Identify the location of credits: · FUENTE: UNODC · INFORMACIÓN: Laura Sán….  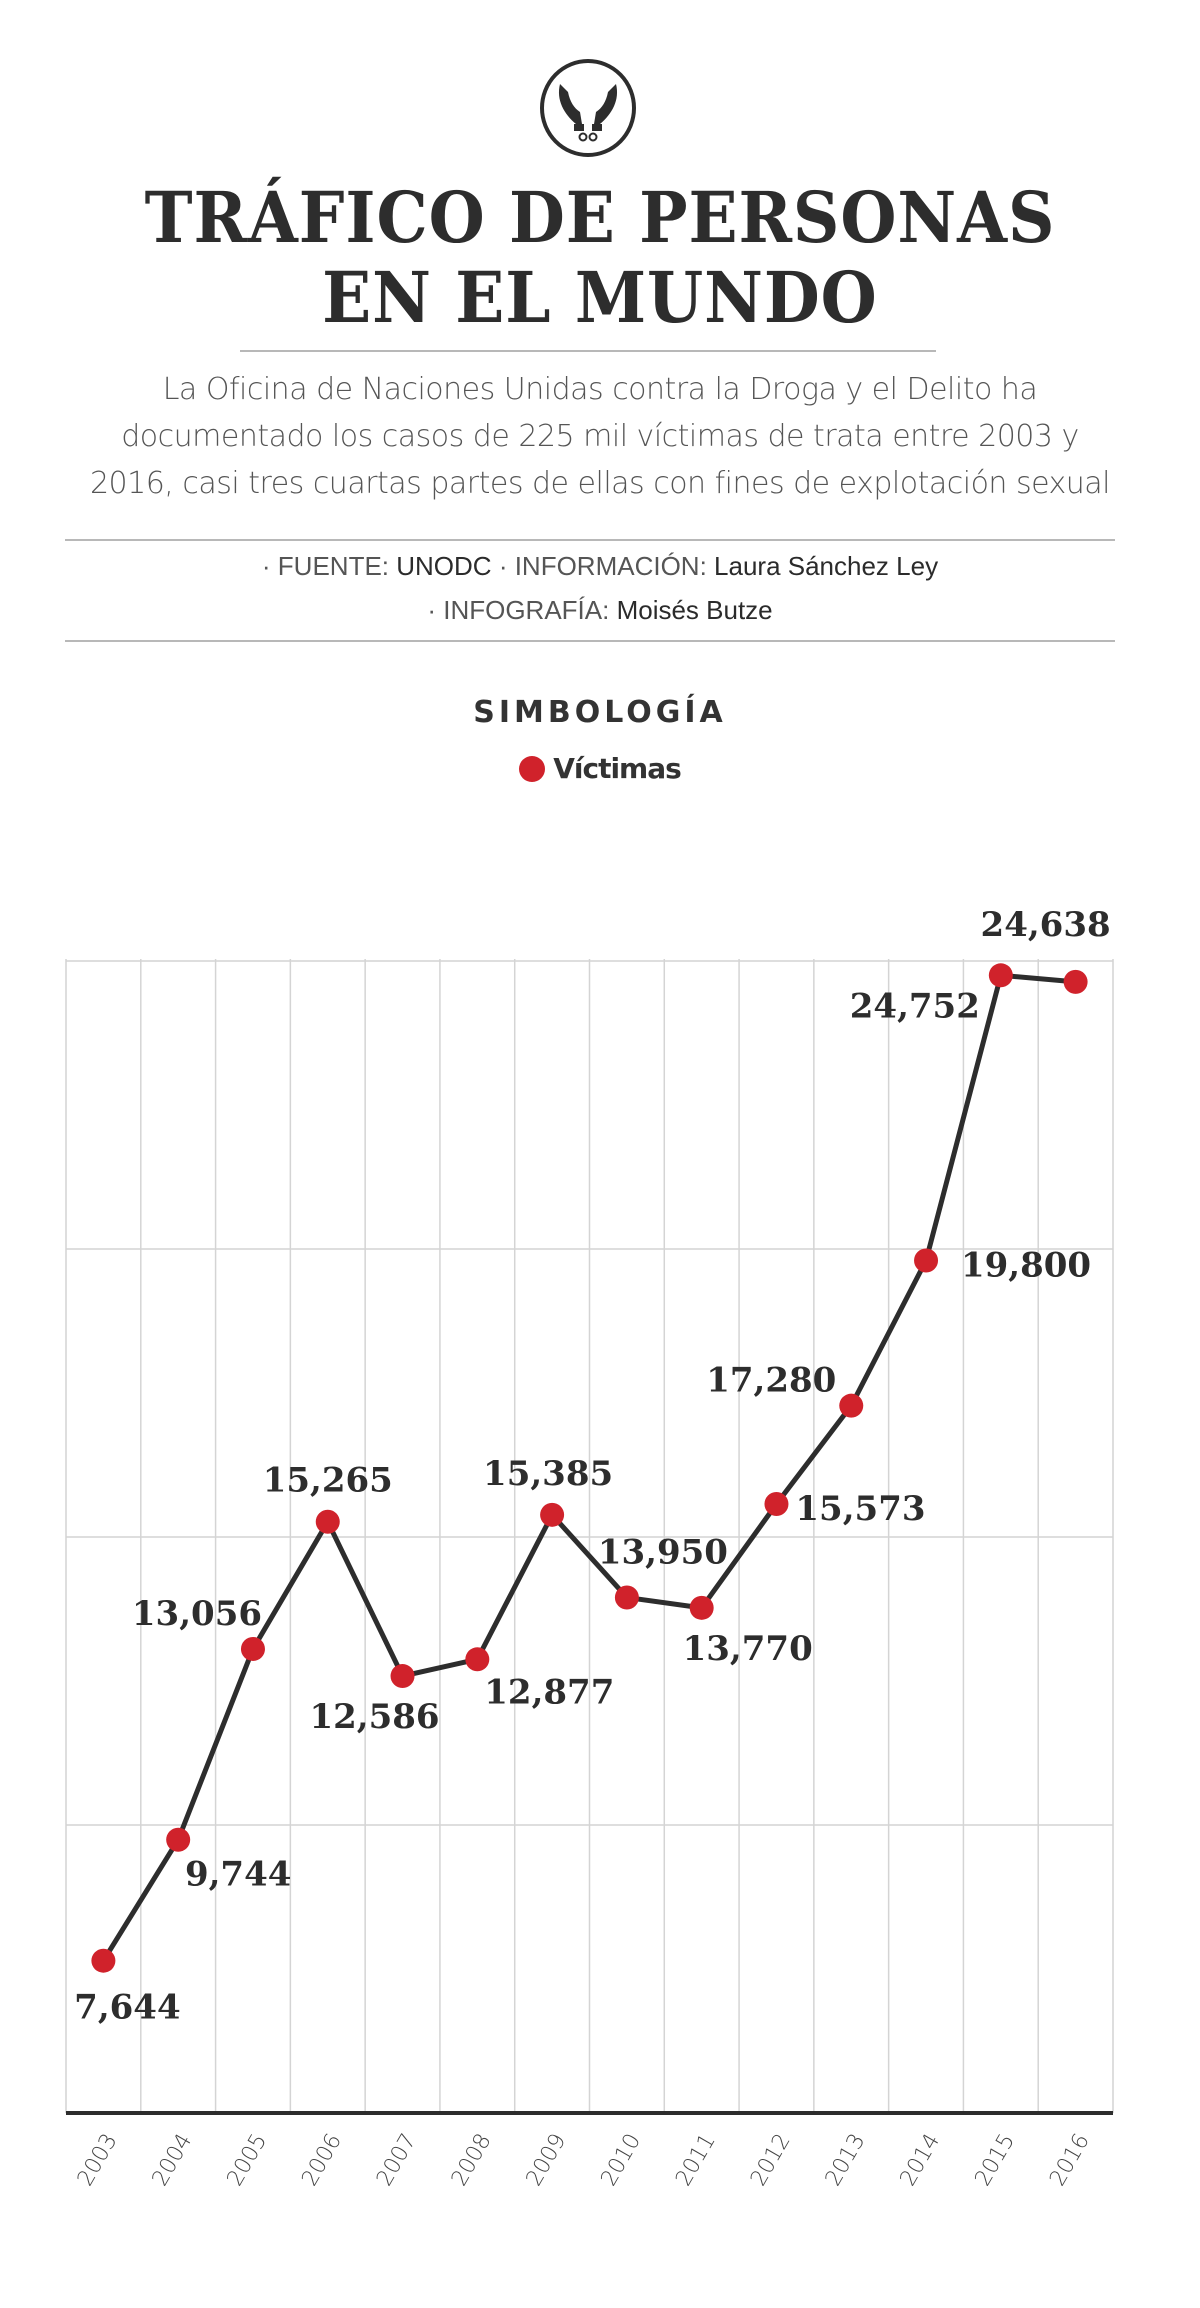
(600, 588).